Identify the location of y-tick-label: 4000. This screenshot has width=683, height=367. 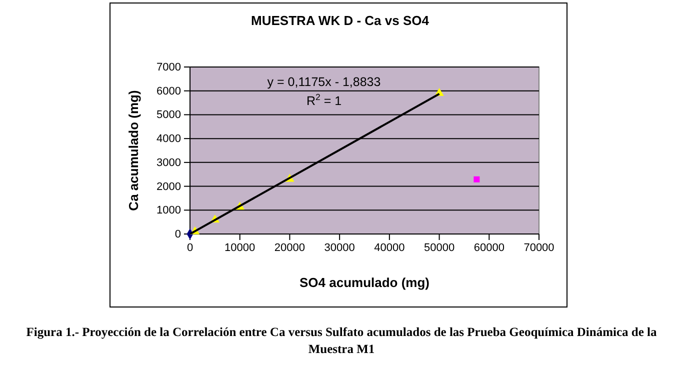
(168, 139).